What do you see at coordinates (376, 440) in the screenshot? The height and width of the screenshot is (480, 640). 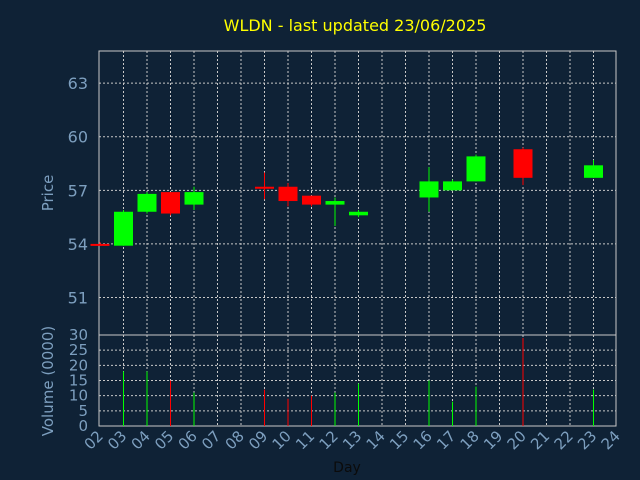 I see `x-tick-label: 14` at bounding box center [376, 440].